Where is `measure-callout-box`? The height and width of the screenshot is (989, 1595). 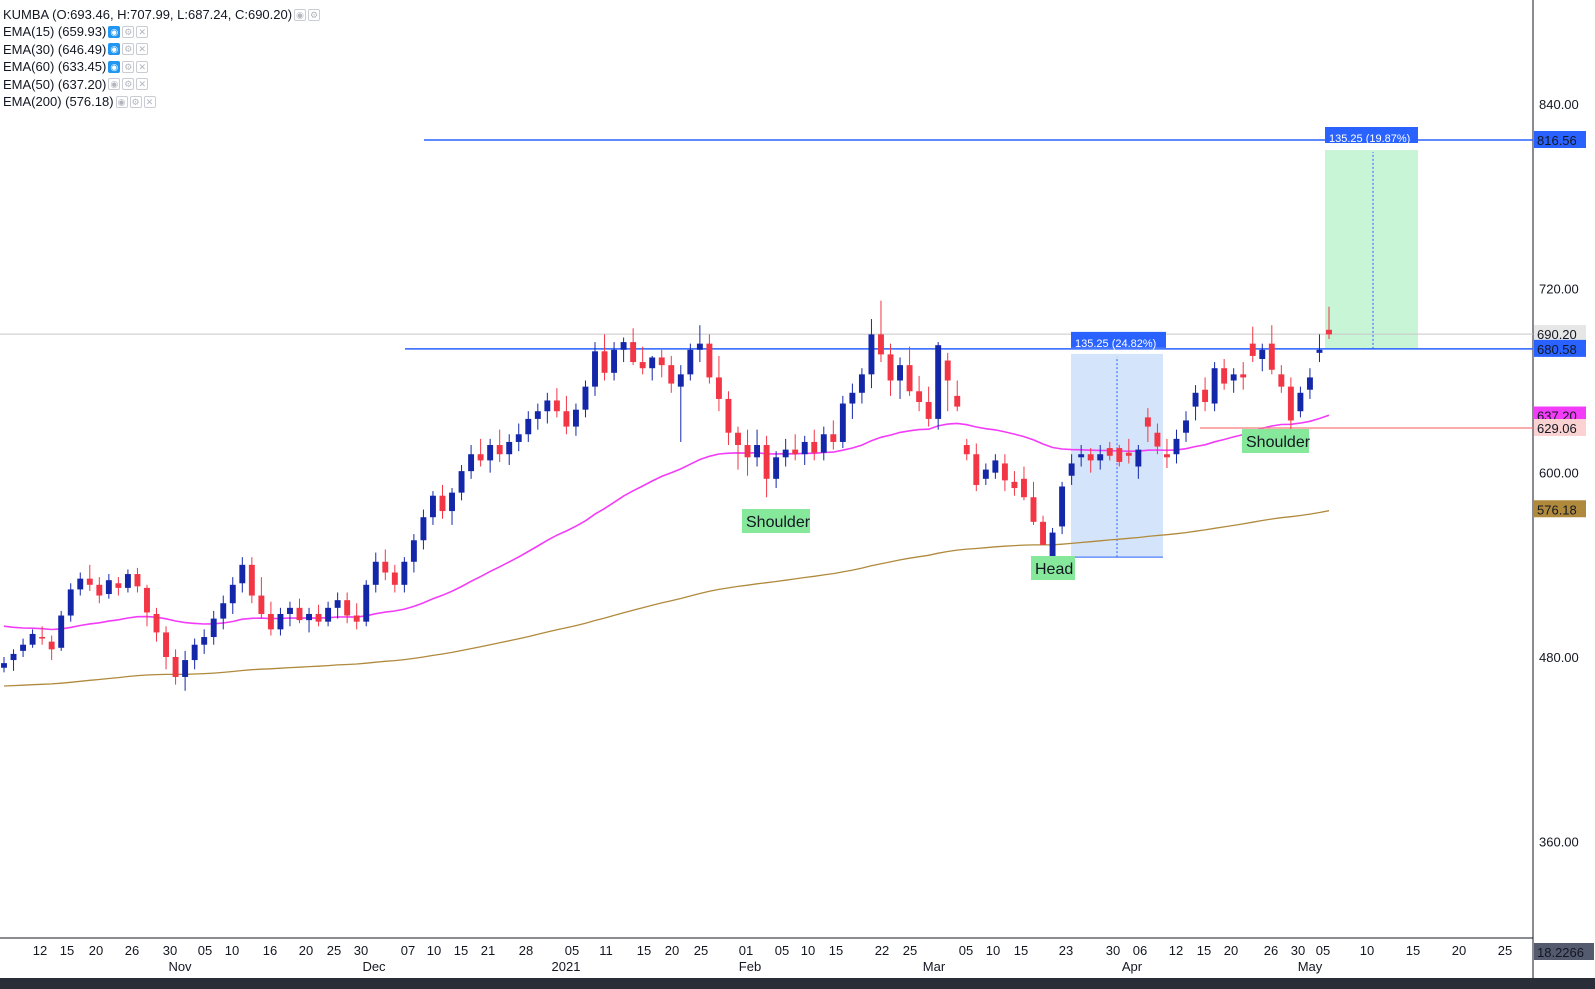
measure-callout-box is located at coordinates (1371, 135).